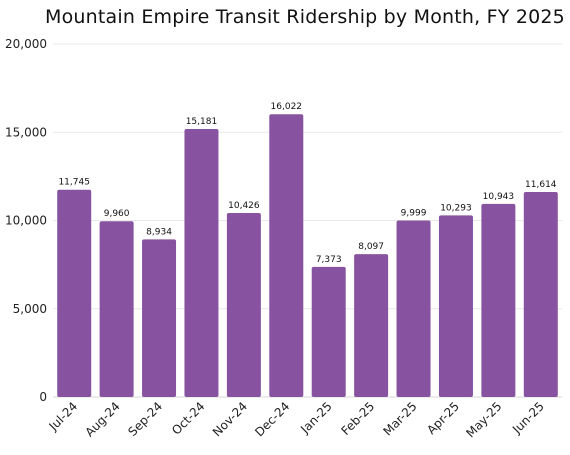 The height and width of the screenshot is (455, 570). What do you see at coordinates (202, 122) in the screenshot?
I see `data-label: 15,181` at bounding box center [202, 122].